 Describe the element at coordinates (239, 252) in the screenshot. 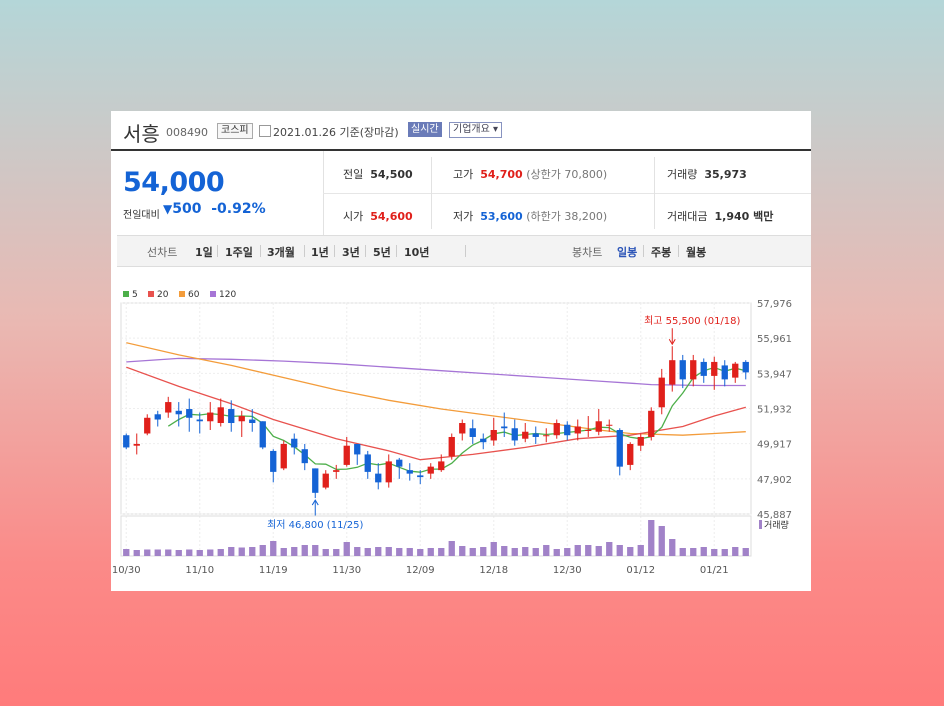

I see `tab-1week: 1주일` at that location.